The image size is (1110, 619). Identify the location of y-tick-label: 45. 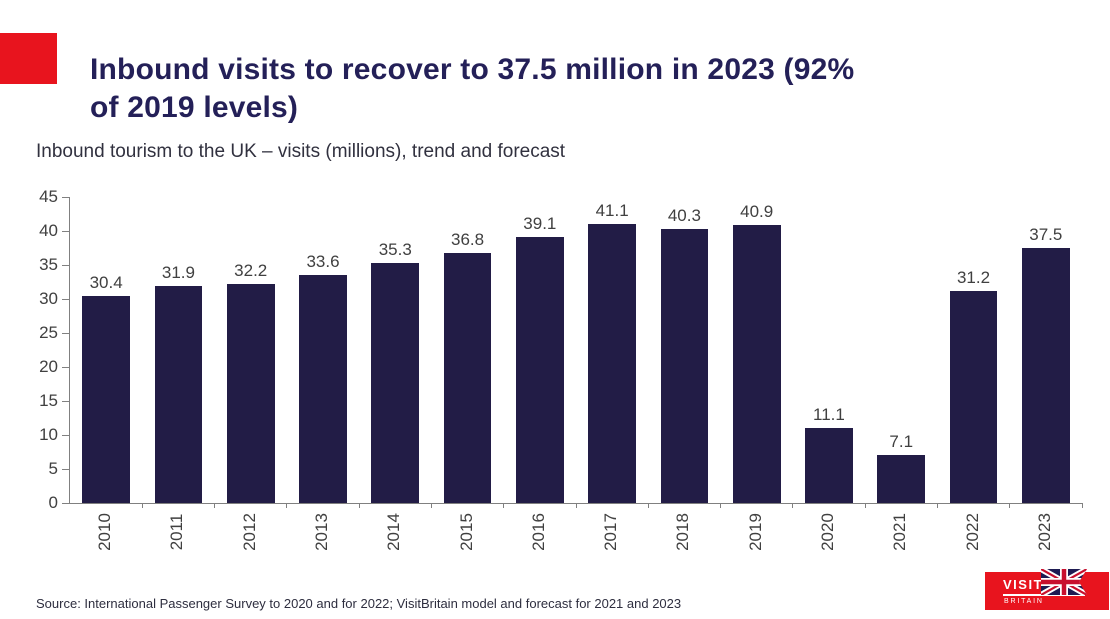
(48, 196).